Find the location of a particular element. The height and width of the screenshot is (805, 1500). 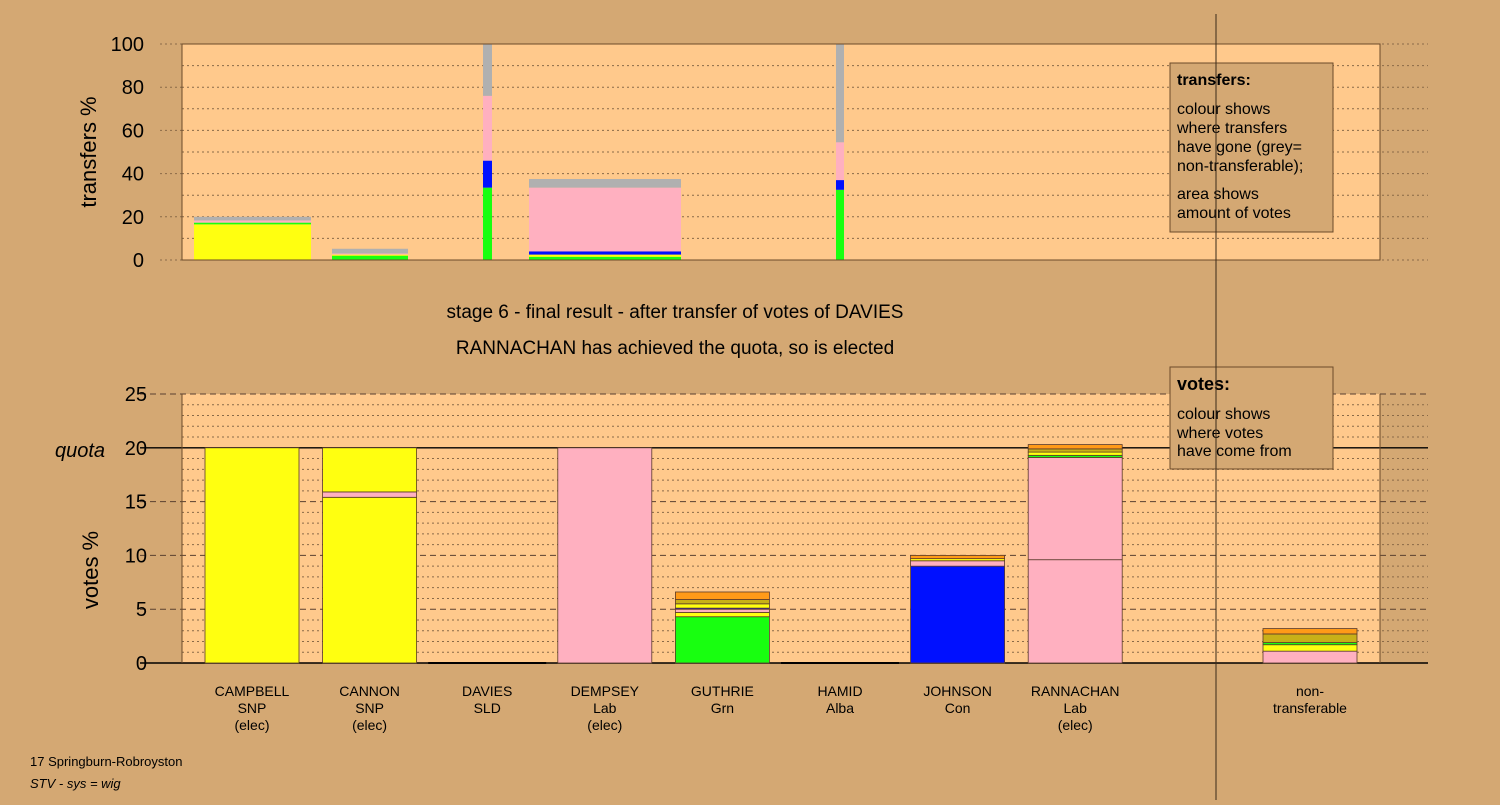

candidate-label: DEMPSEY is located at coordinates (605, 691).